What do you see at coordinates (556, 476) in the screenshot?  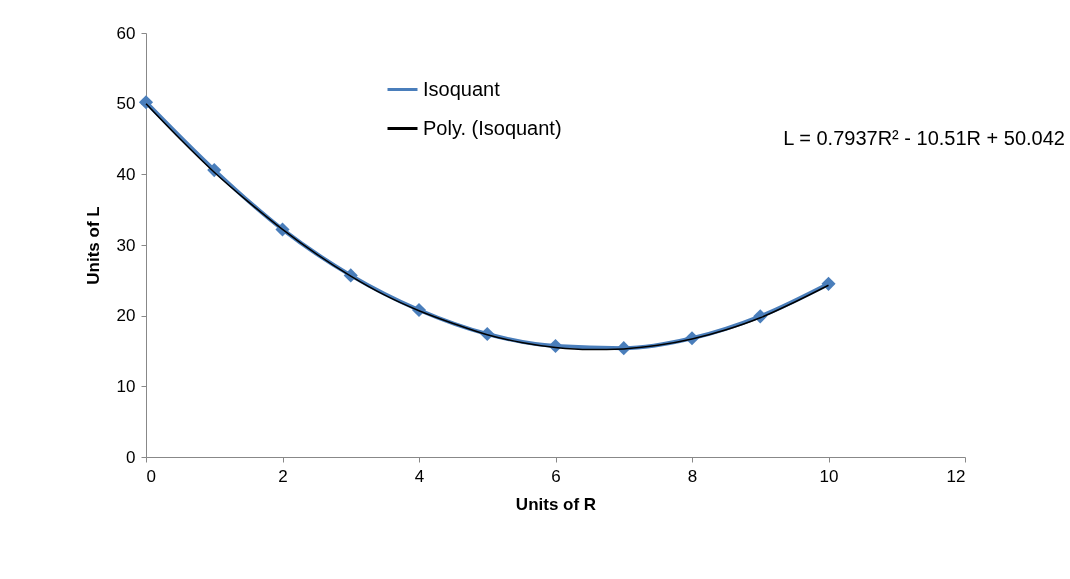 I see `x-tick-label: 6` at bounding box center [556, 476].